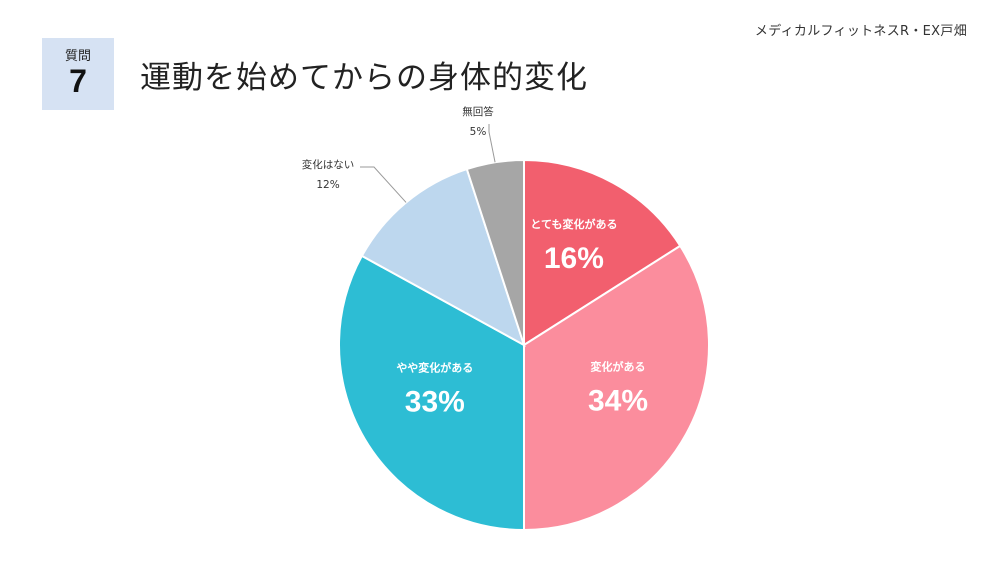  What do you see at coordinates (77, 56) in the screenshot?
I see `question-label: 質問` at bounding box center [77, 56].